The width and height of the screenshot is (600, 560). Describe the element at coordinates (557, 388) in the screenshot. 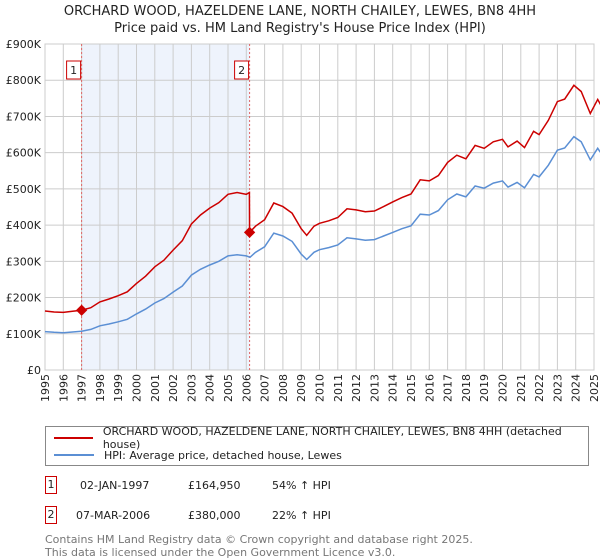

I see `x-tick-label: 2023` at that location.